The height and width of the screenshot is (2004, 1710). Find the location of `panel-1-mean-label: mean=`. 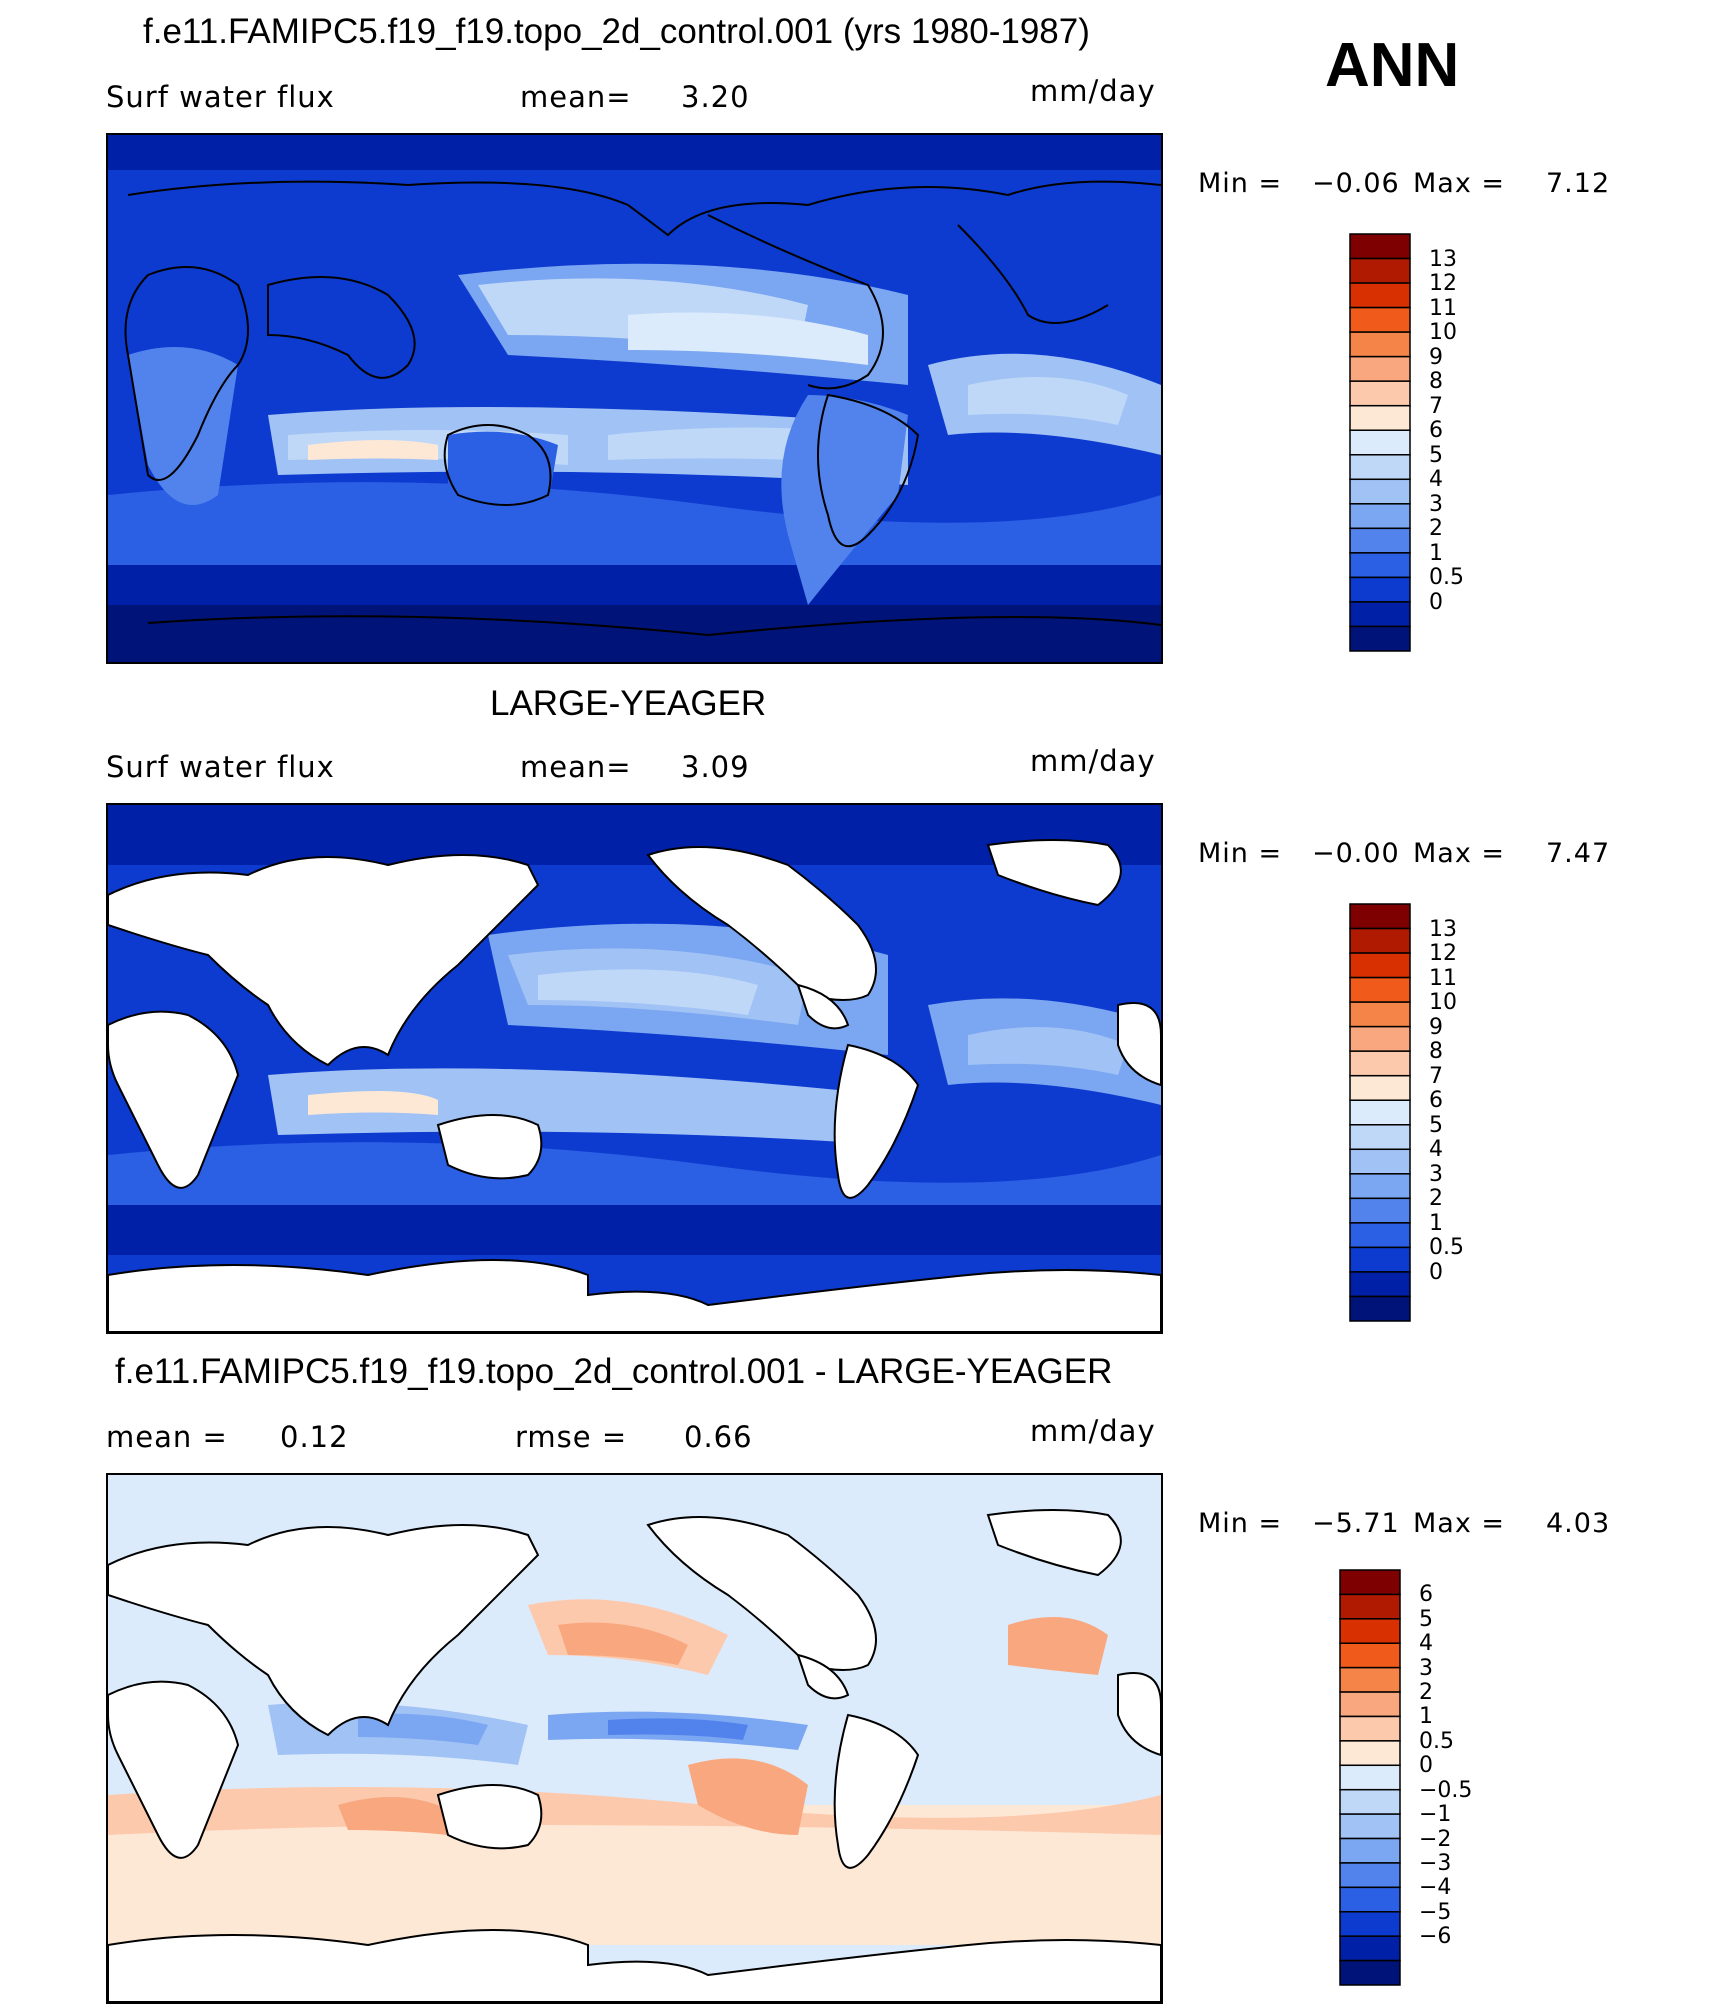

panel-1-mean-label: mean= is located at coordinates (576, 97).